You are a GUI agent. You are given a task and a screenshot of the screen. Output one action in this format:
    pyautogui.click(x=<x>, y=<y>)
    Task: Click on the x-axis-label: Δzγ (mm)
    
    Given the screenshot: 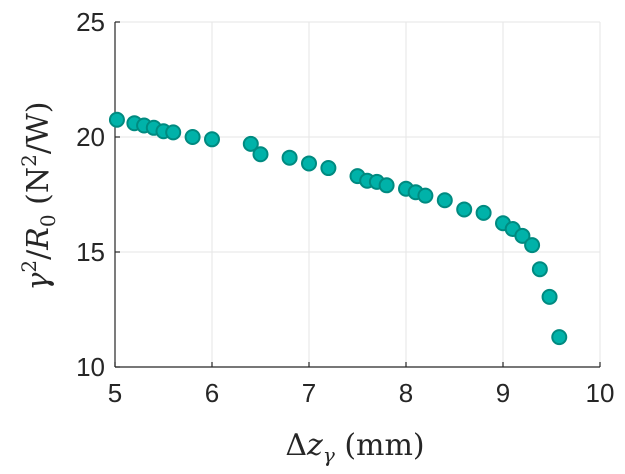 What is the action you would take?
    pyautogui.click(x=354, y=447)
    